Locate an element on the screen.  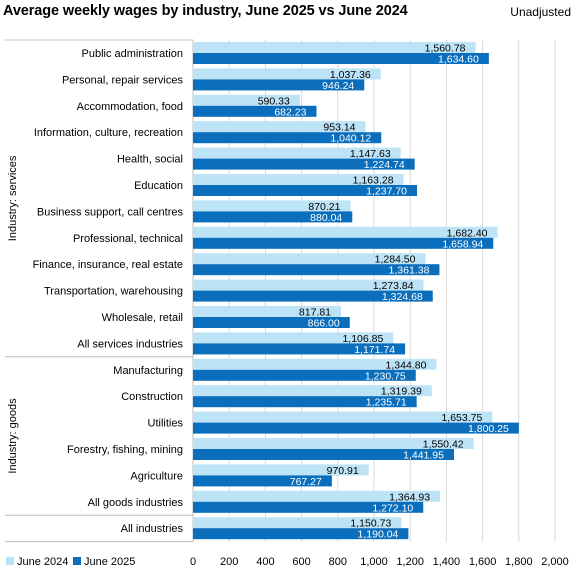
x-tick-label: 2,000 is located at coordinates (555, 562).